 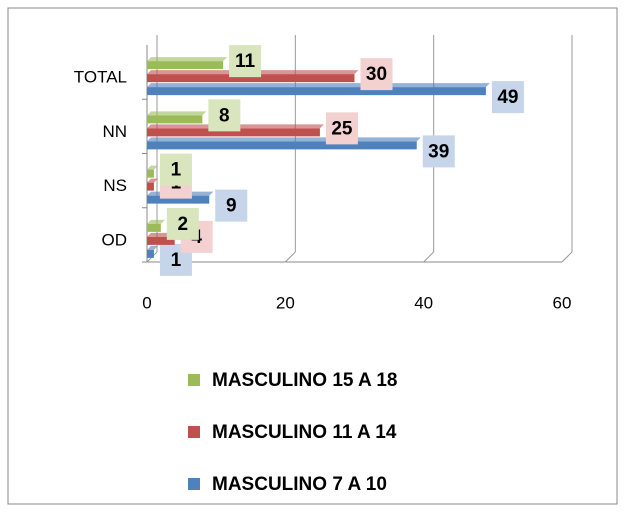 I want to click on legend-label: MASCULINO 15 A 18, so click(x=304, y=380).